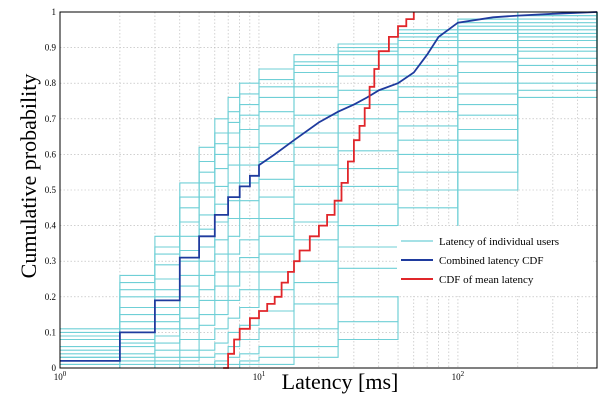  What do you see at coordinates (51, 154) in the screenshot?
I see `y-tick-label: 0.6` at bounding box center [51, 154].